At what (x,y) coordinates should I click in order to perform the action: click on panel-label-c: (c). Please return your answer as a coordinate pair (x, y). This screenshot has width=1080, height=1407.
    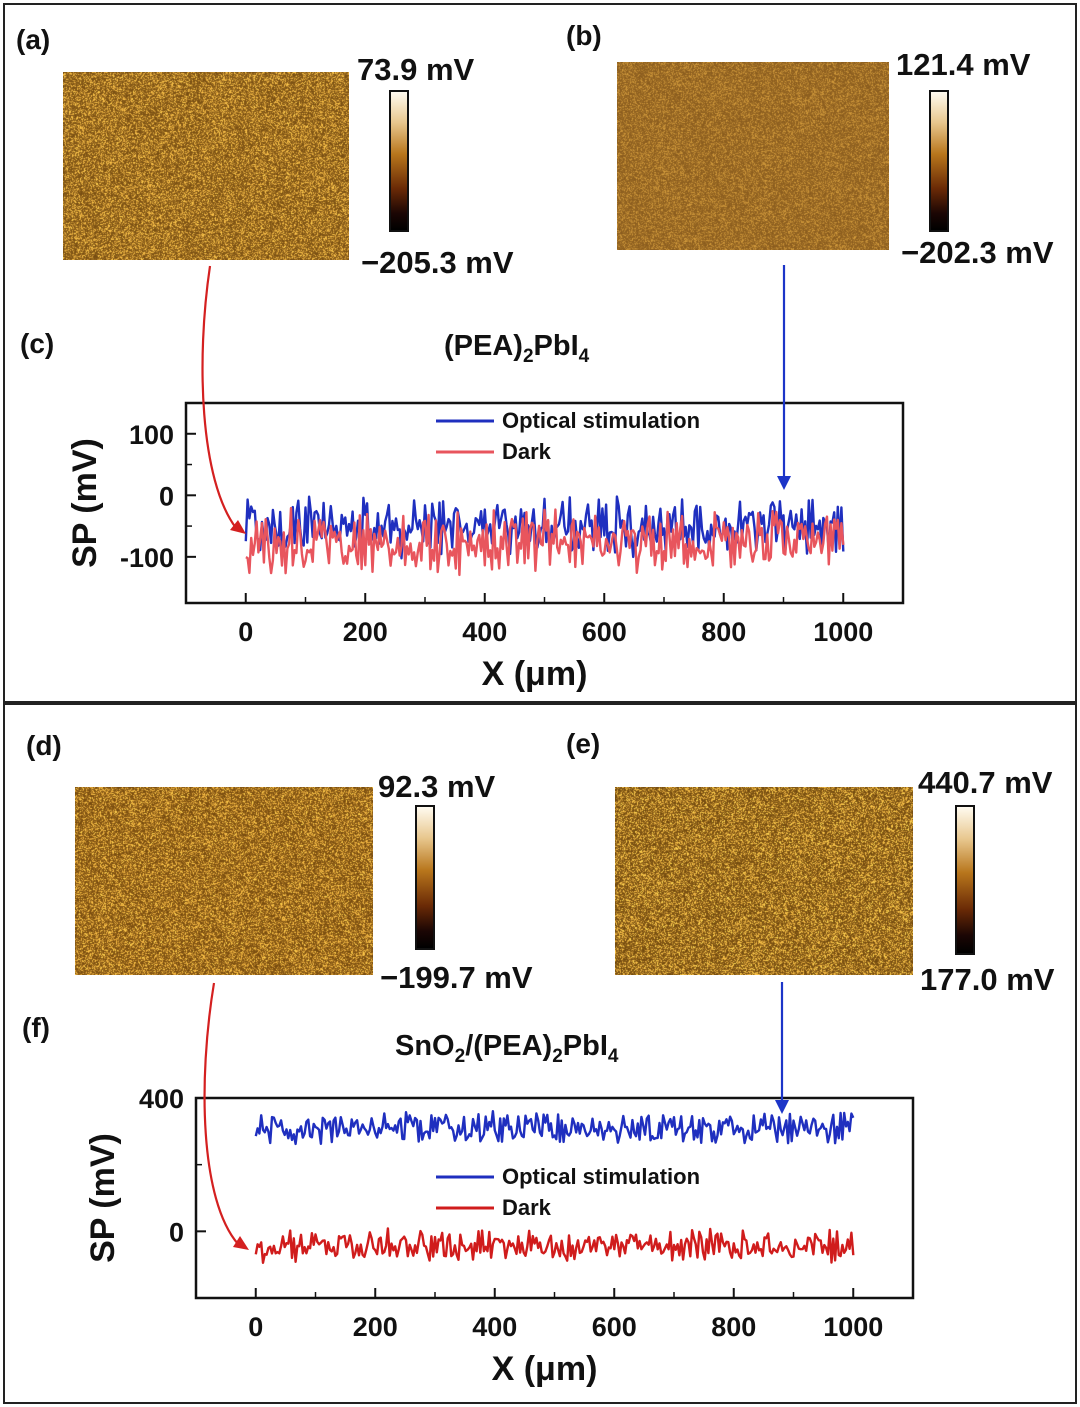
    Looking at the image, I should click on (37, 343).